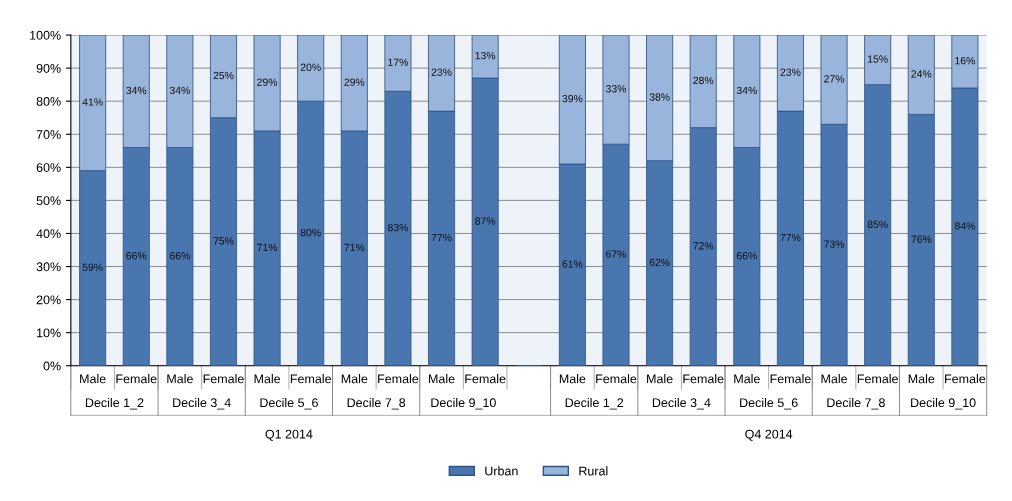 The height and width of the screenshot is (501, 1012). I want to click on y-tick-label: 20%, so click(48, 300).